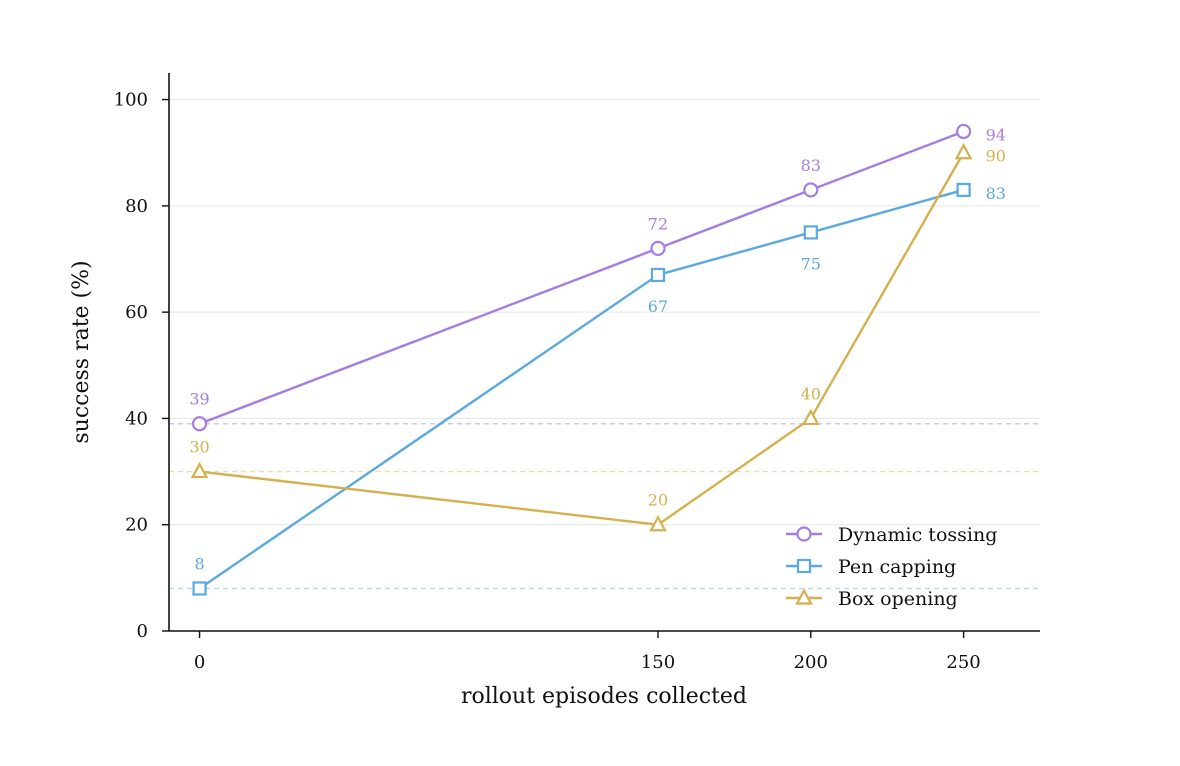 Image resolution: width=1180 pixels, height=766 pixels. I want to click on series-0-label-2: 83, so click(811, 165).